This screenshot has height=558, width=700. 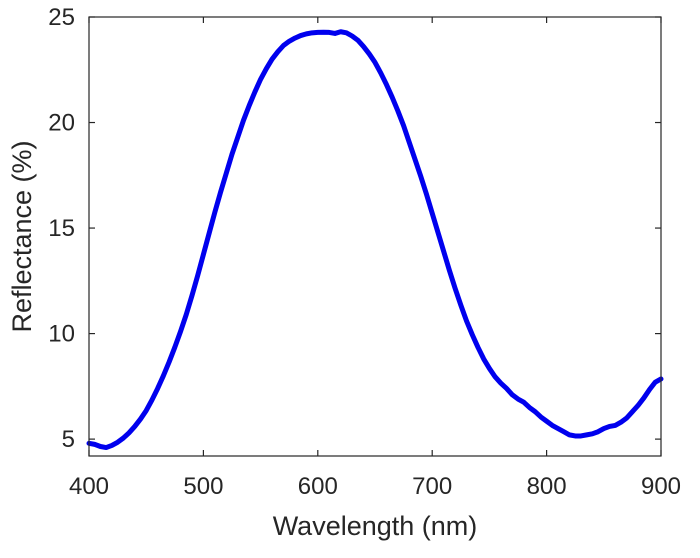 What do you see at coordinates (61, 17) in the screenshot?
I see `y-tick-label-25: 25` at bounding box center [61, 17].